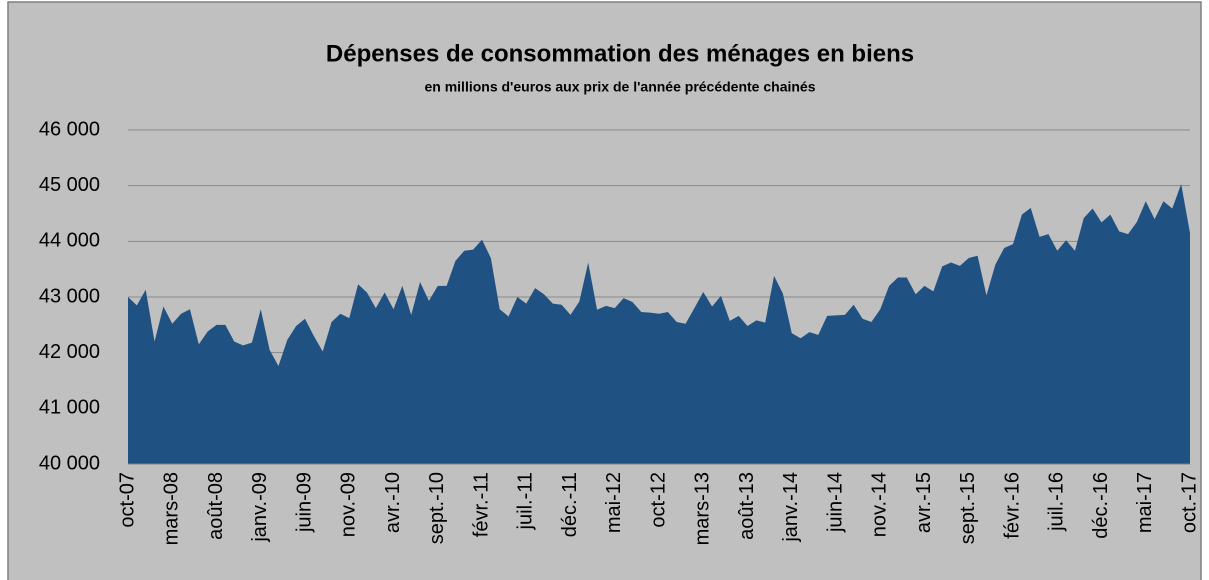  Describe the element at coordinates (1145, 502) in the screenshot. I see `x-tick-label: mai-17` at that location.